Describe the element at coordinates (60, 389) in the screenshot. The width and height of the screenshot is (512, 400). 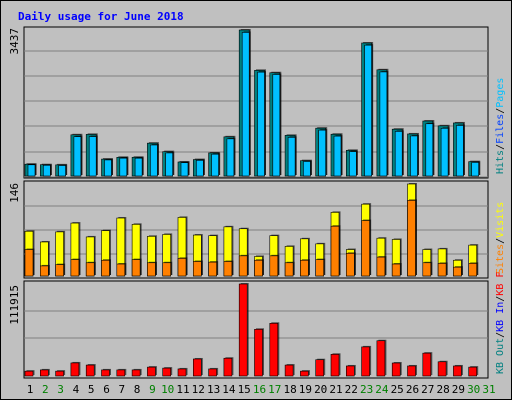
I see `x-tick-label: 3` at that location.